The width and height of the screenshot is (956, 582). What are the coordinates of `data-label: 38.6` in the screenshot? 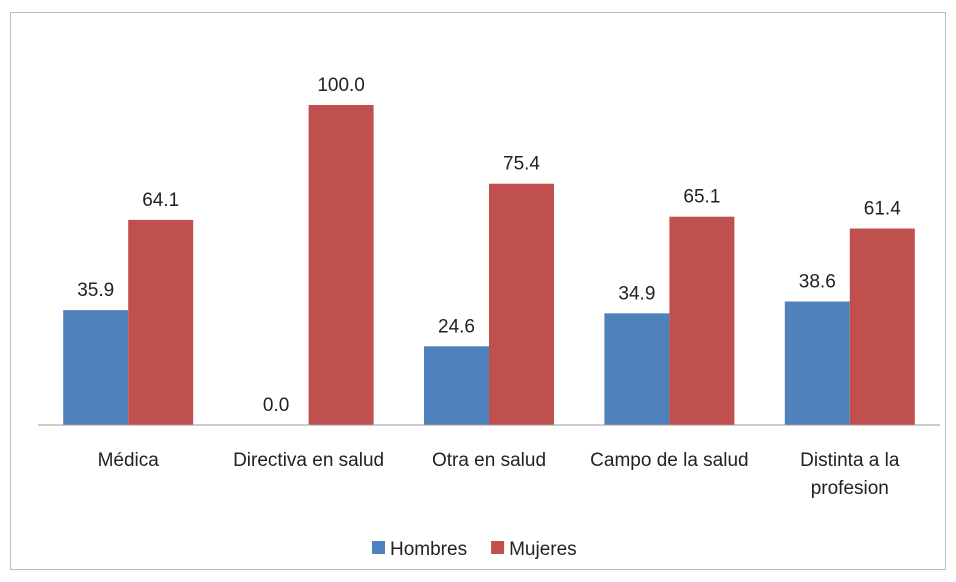 It's located at (817, 281).